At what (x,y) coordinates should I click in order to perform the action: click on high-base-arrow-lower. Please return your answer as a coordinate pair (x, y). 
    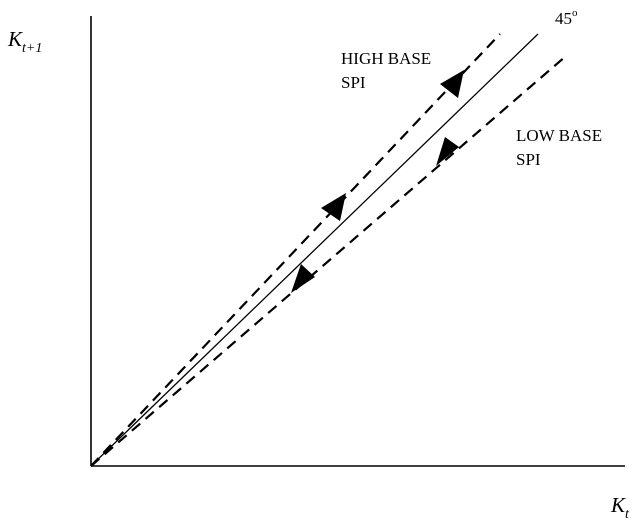
    Looking at the image, I should click on (333, 207).